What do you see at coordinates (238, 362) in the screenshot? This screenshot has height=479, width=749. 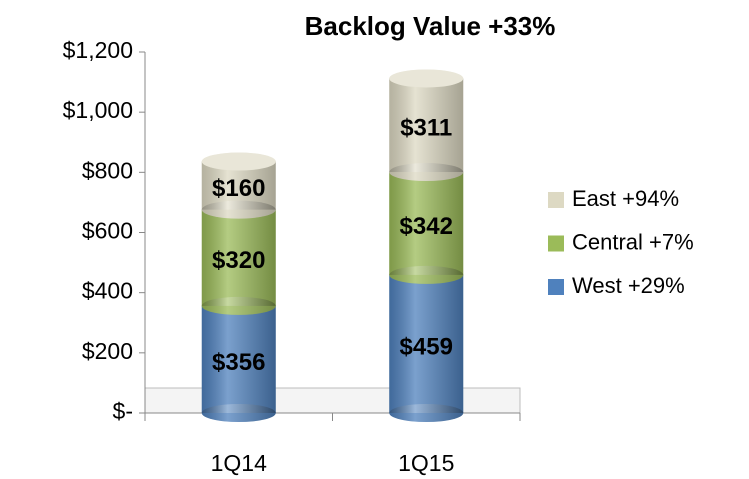 I see `value-label: $356` at bounding box center [238, 362].